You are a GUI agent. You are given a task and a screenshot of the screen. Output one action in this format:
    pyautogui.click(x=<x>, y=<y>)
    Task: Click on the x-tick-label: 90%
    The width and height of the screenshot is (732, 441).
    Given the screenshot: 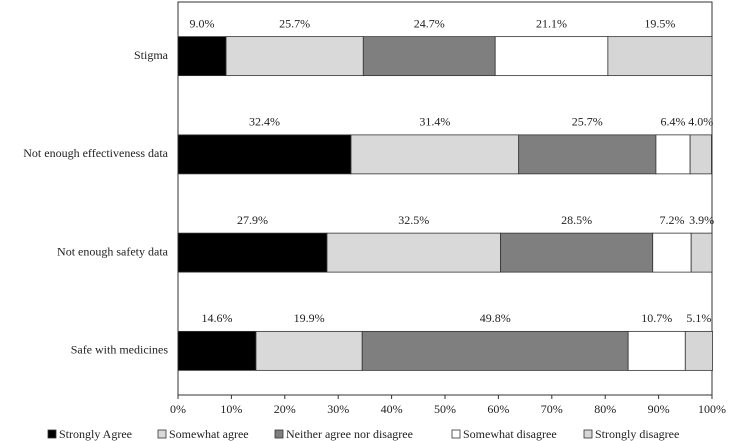 What is the action you would take?
    pyautogui.click(x=659, y=409)
    